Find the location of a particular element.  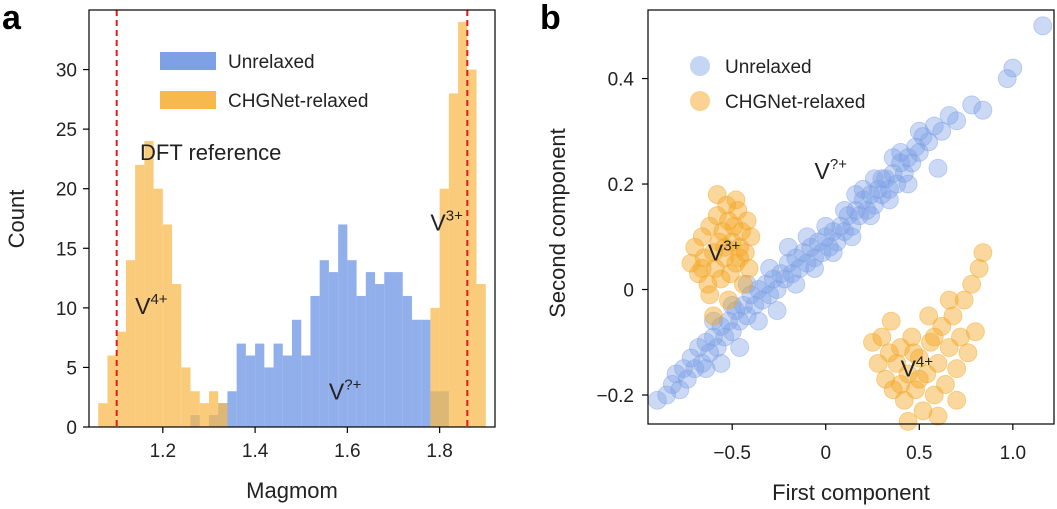

hist-xlabel: Magmom is located at coordinates (292, 490).